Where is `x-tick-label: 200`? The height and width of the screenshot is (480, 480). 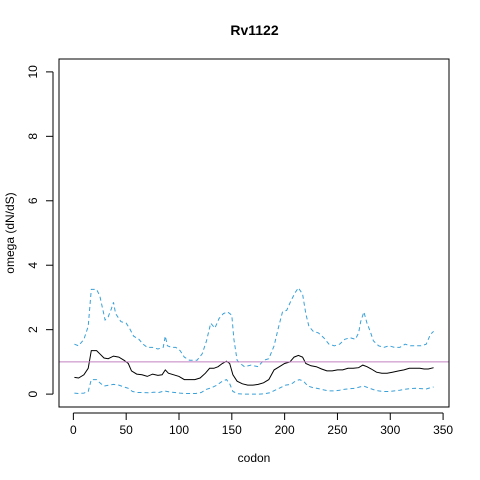 x-tick-label: 200 is located at coordinates (285, 430).